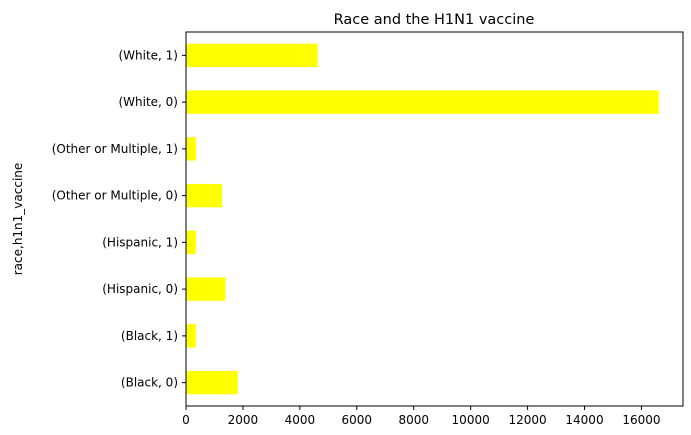 This screenshot has width=691, height=435. What do you see at coordinates (641, 420) in the screenshot?
I see `x-tick-label: 16000` at bounding box center [641, 420].